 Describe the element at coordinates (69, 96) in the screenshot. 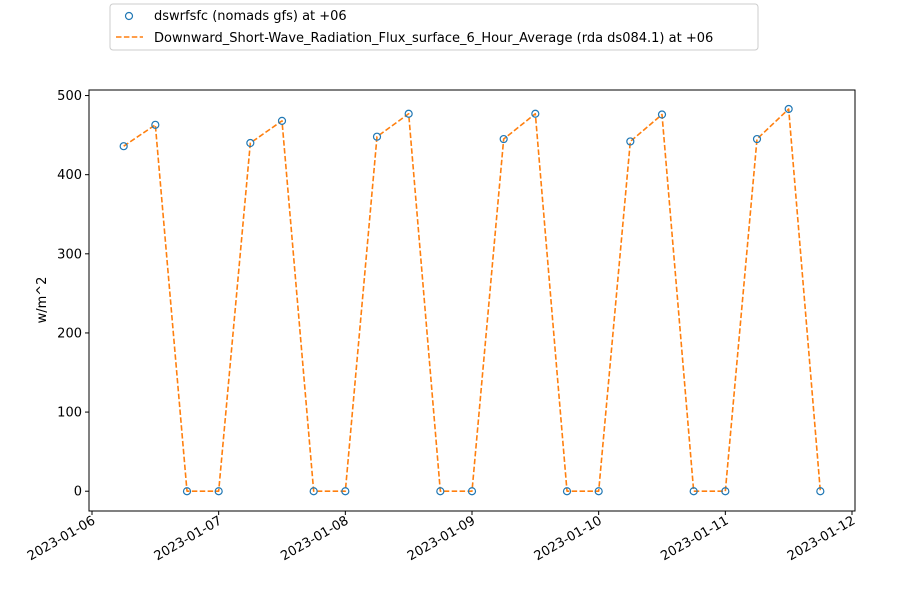

I see `y-tick-label: 500` at that location.